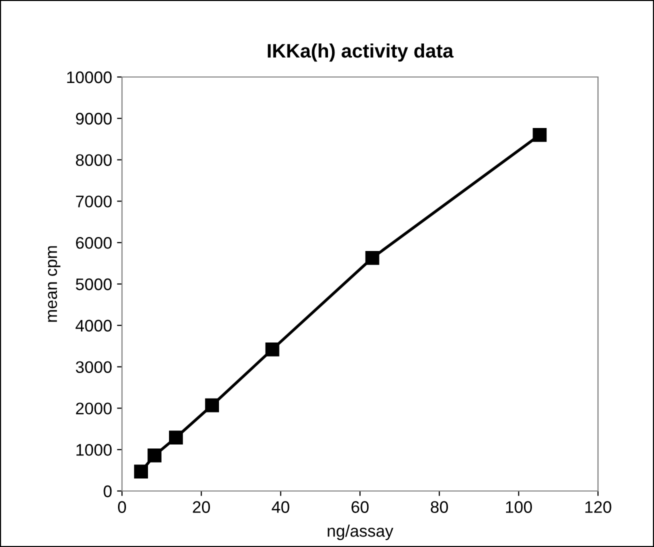 Image resolution: width=654 pixels, height=547 pixels. Describe the element at coordinates (122, 507) in the screenshot. I see `x-tick-label: 0` at that location.